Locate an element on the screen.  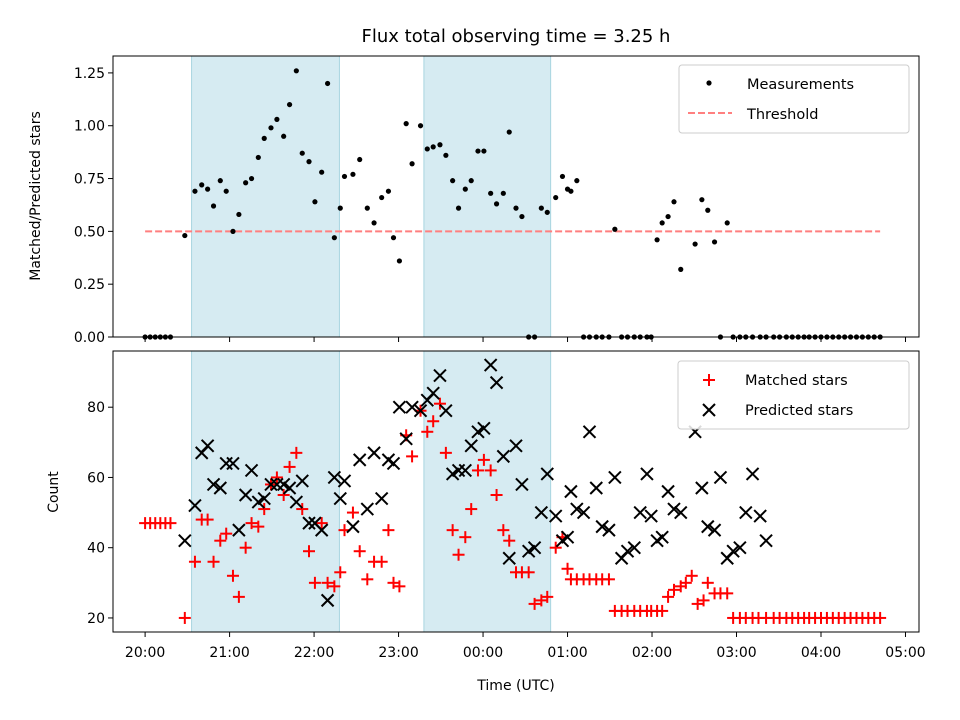
bottom-legend-box is located at coordinates (793, 395).